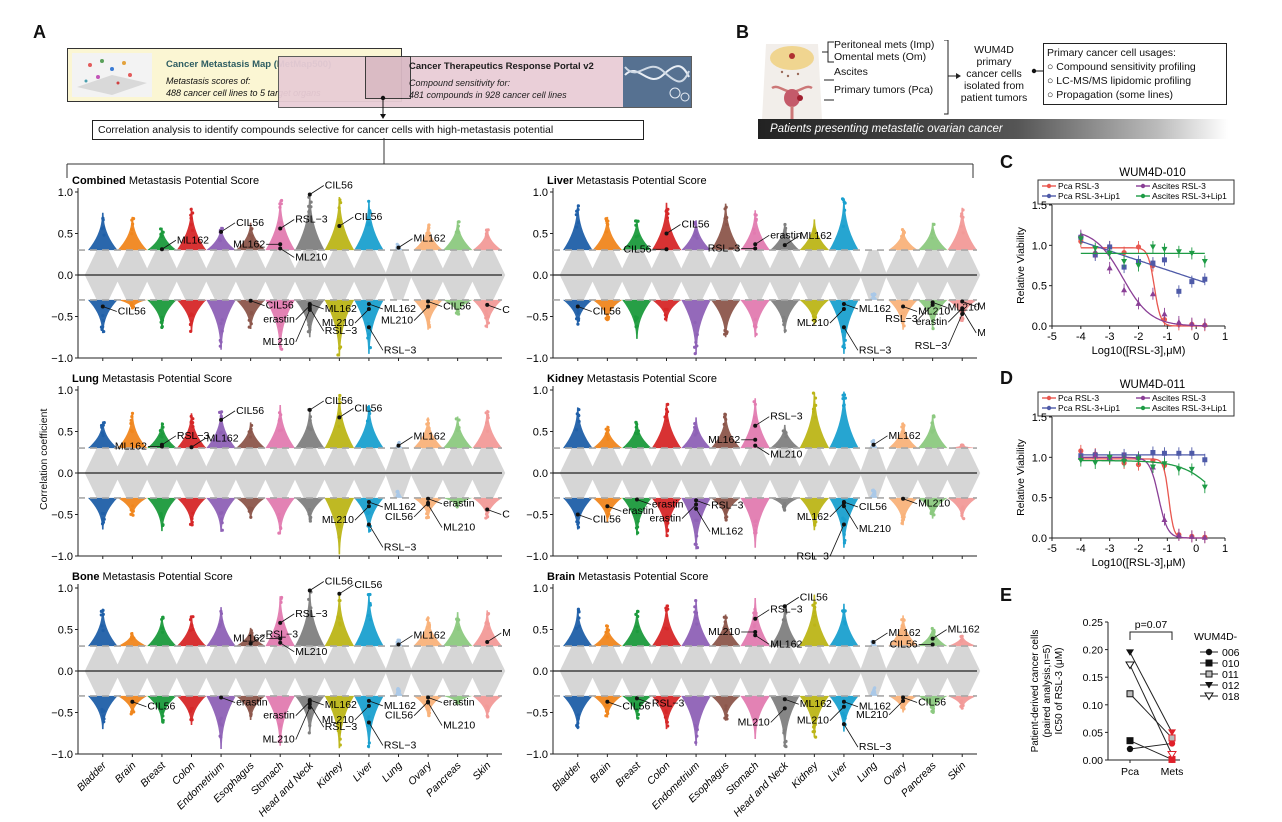  I want to click on y-tick-label: 0.10, so click(1093, 706).